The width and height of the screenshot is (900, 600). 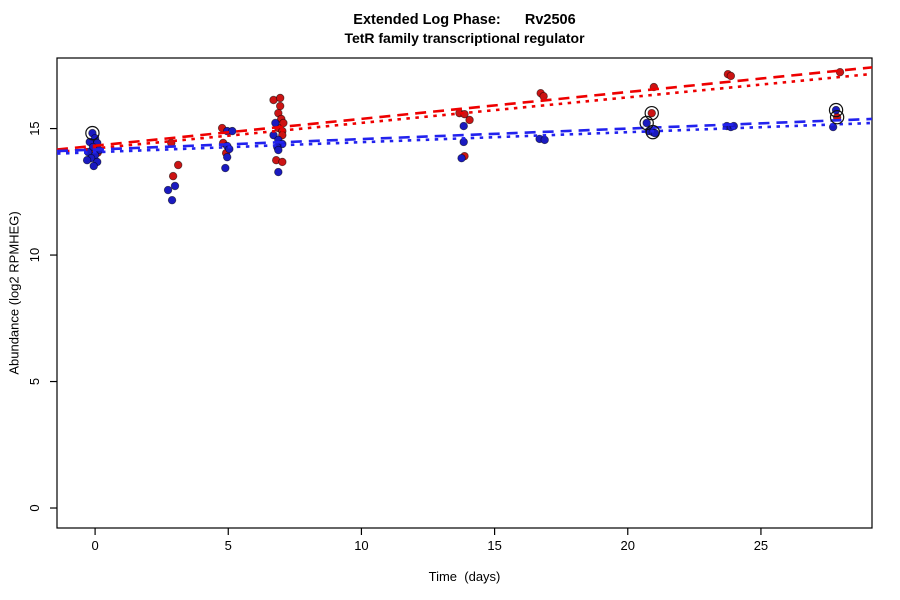 What do you see at coordinates (34, 255) in the screenshot?
I see `y-tick-label: 10` at bounding box center [34, 255].